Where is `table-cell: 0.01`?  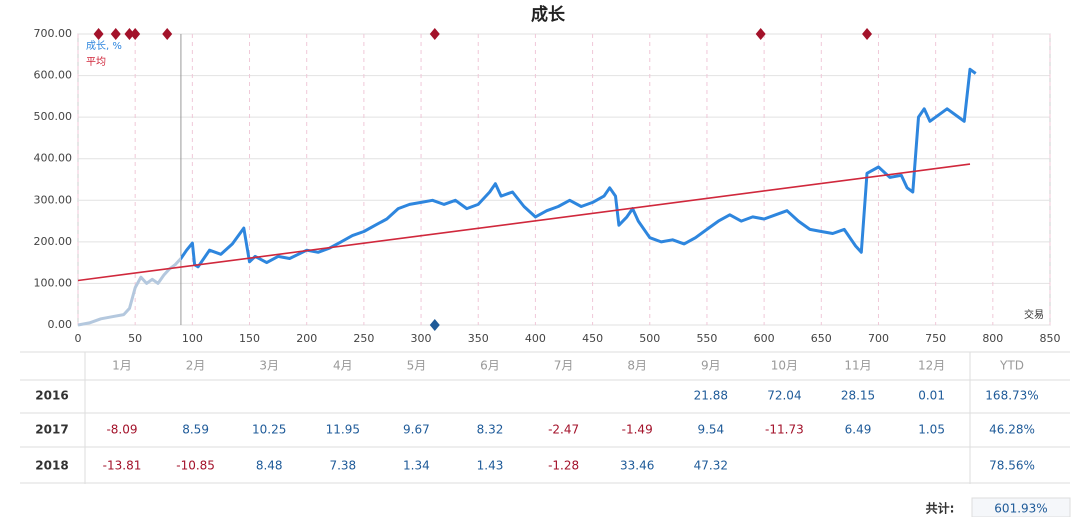
table-cell: 0.01 is located at coordinates (931, 396).